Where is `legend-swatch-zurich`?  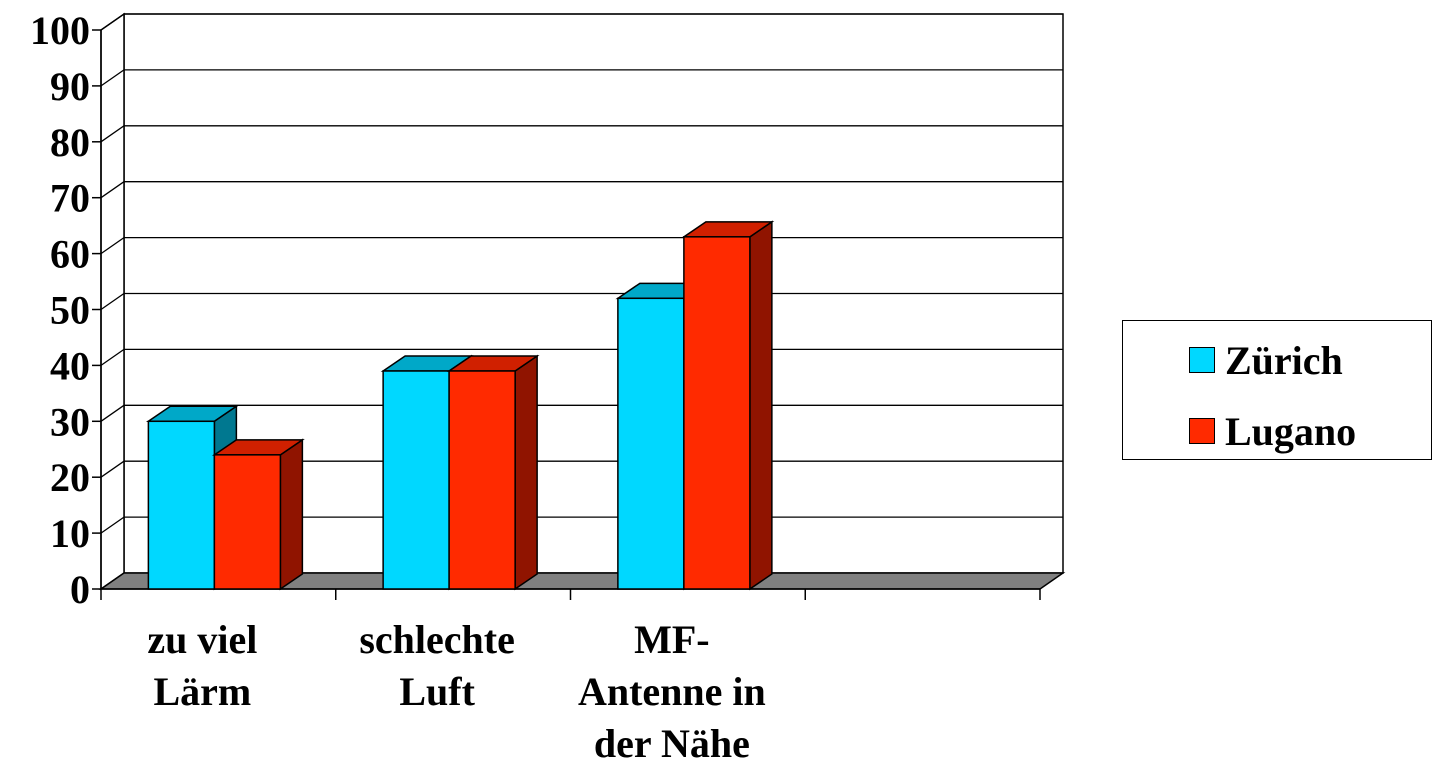 legend-swatch-zurich is located at coordinates (1202, 360).